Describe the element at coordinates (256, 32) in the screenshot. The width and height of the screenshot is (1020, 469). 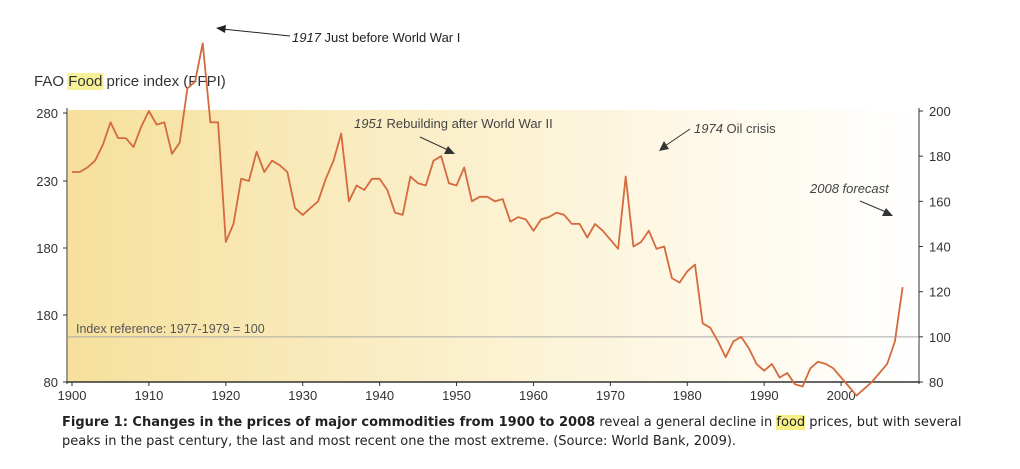
I see `annotation-arrow-1917` at that location.